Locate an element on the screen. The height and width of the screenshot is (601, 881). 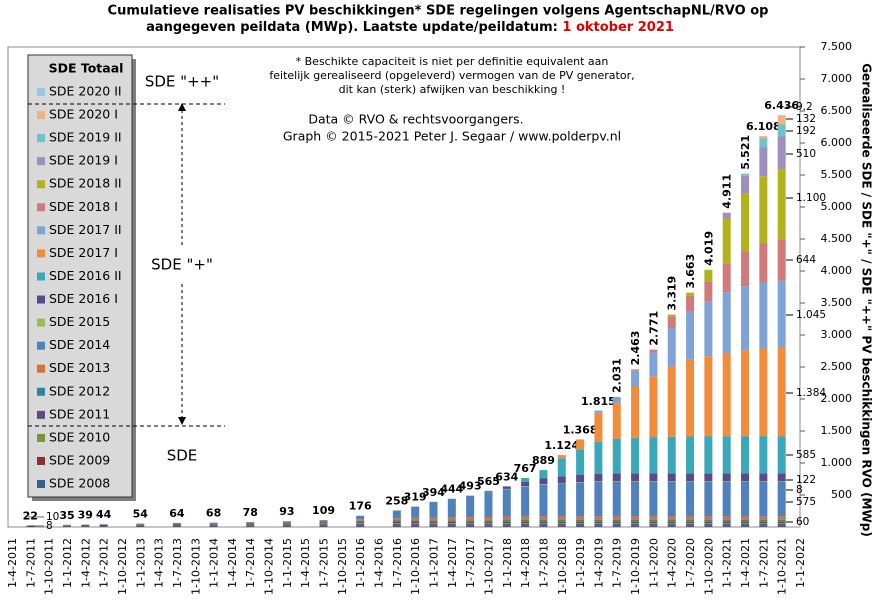
y-tick-label: 1.000 is located at coordinates (837, 462).